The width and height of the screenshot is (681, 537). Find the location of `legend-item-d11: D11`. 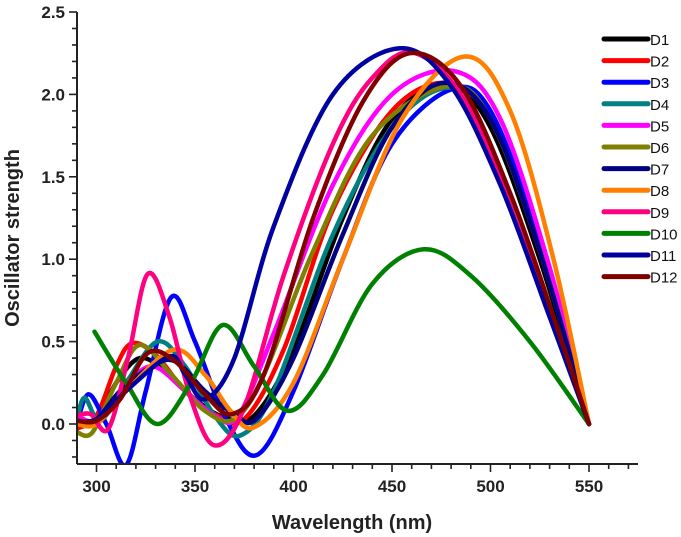

legend-item-d11: D11 is located at coordinates (638, 256).